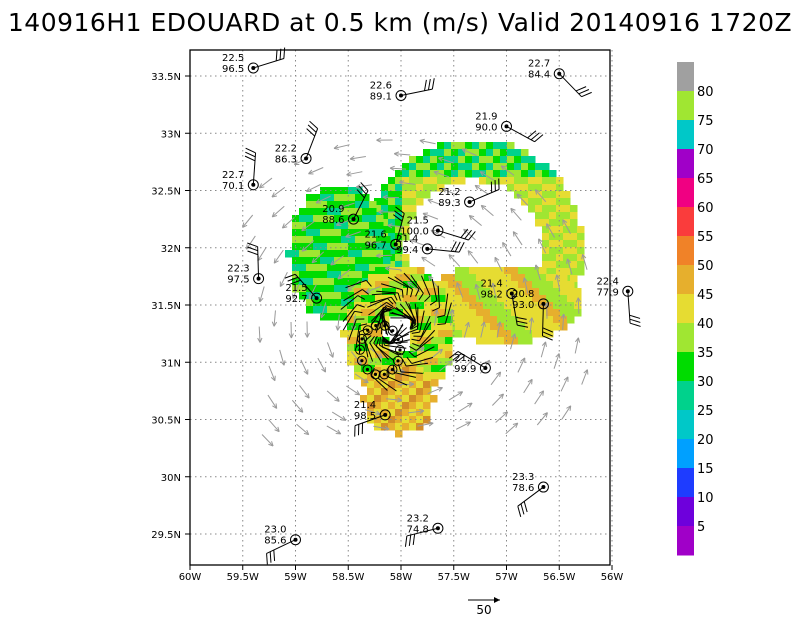 The height and width of the screenshot is (618, 800). What do you see at coordinates (295, 577) in the screenshot?
I see `longitude-tick-label: 59W` at bounding box center [295, 577].